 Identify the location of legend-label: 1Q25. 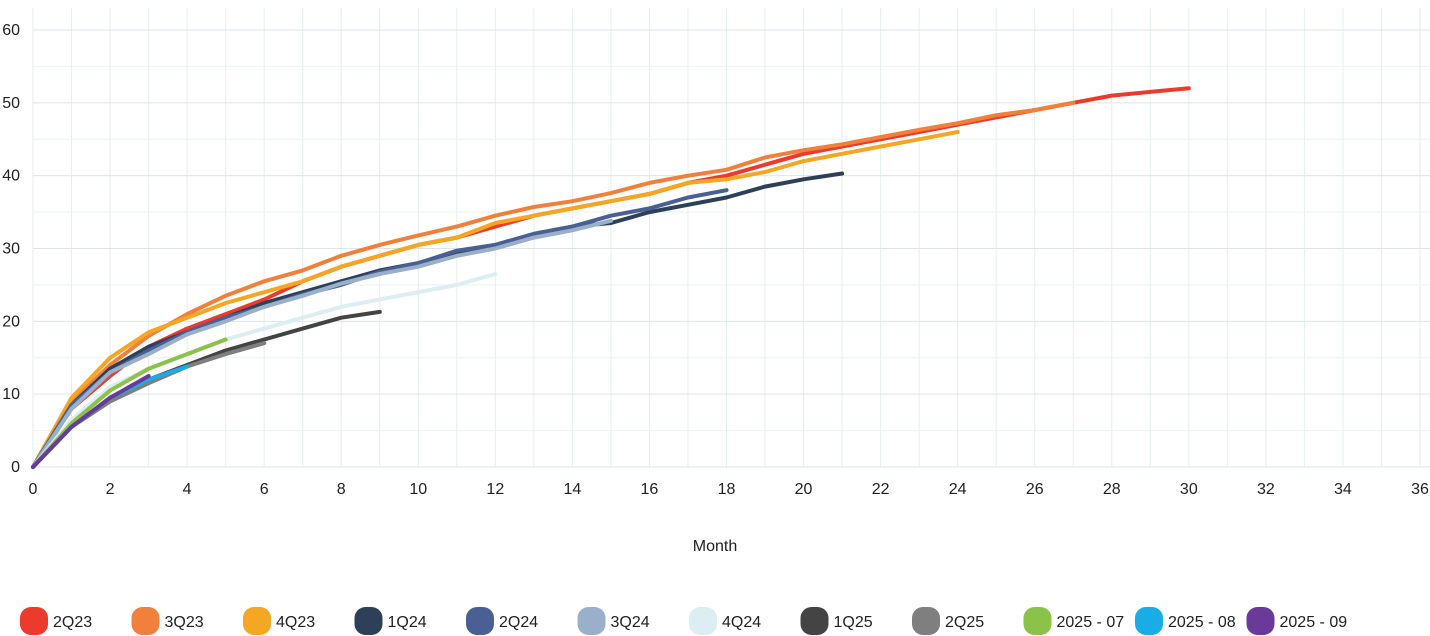
(853, 622).